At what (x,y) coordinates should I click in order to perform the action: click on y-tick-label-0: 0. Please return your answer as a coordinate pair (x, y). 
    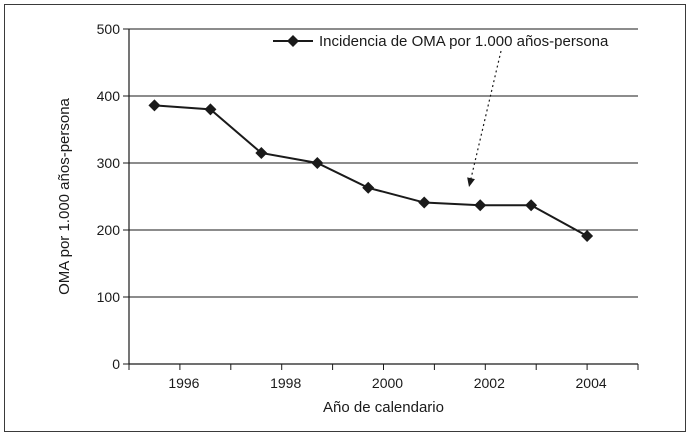
    Looking at the image, I should click on (116, 364).